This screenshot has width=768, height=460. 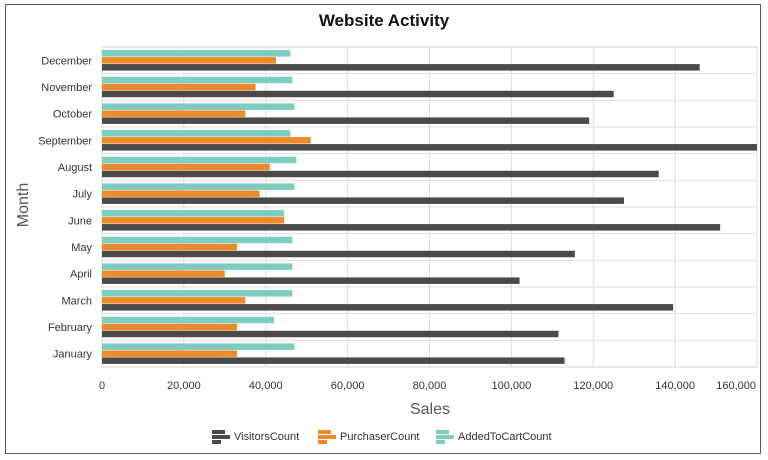 I want to click on bar-purchasercount-april, so click(x=163, y=273).